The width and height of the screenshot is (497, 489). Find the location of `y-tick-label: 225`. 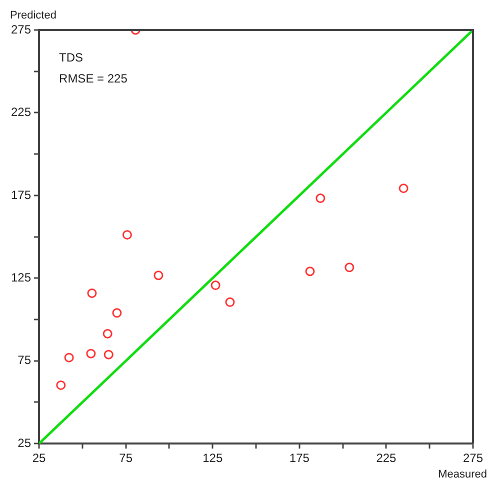

y-tick-label: 225 is located at coordinates (21, 112).